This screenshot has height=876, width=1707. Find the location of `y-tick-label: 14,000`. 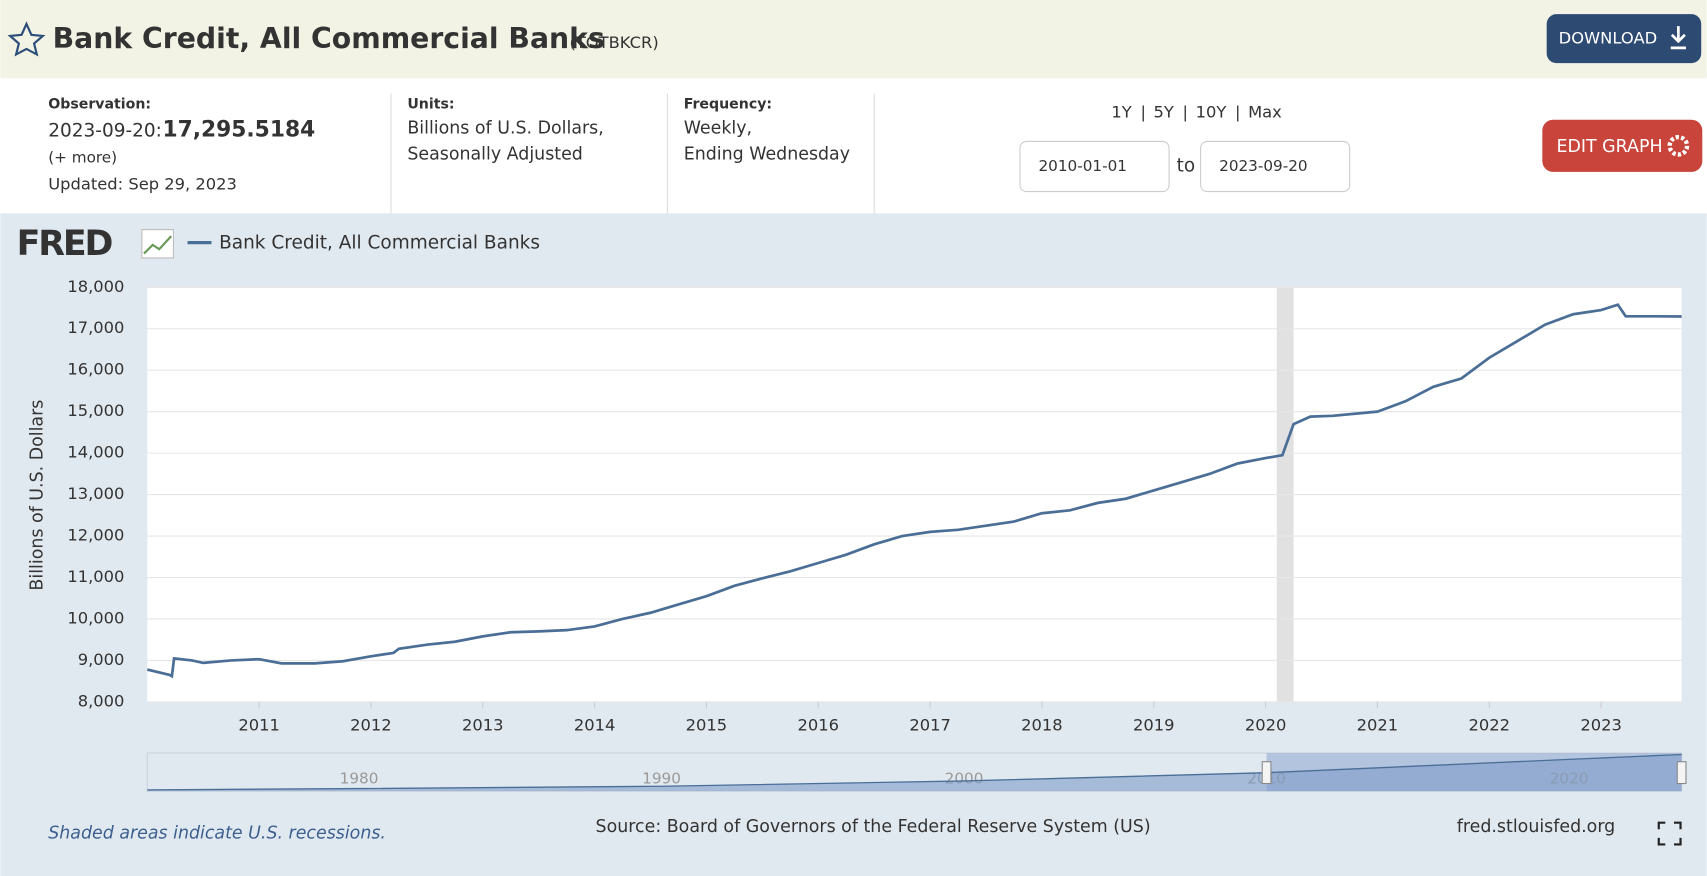

y-tick-label: 14,000 is located at coordinates (95, 452).